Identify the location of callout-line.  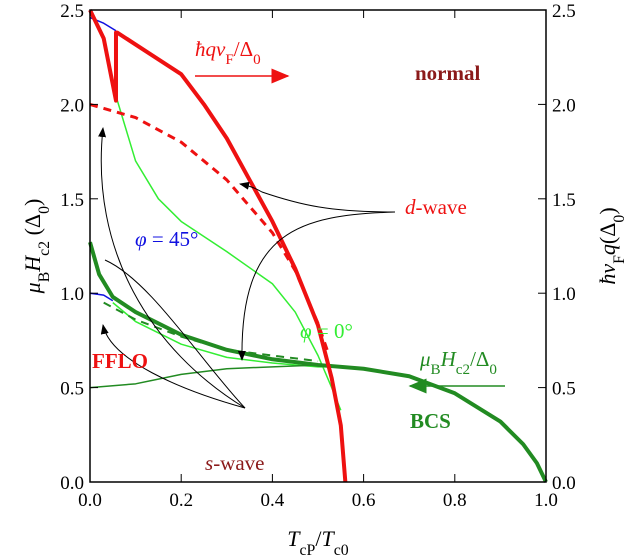
(175, 334).